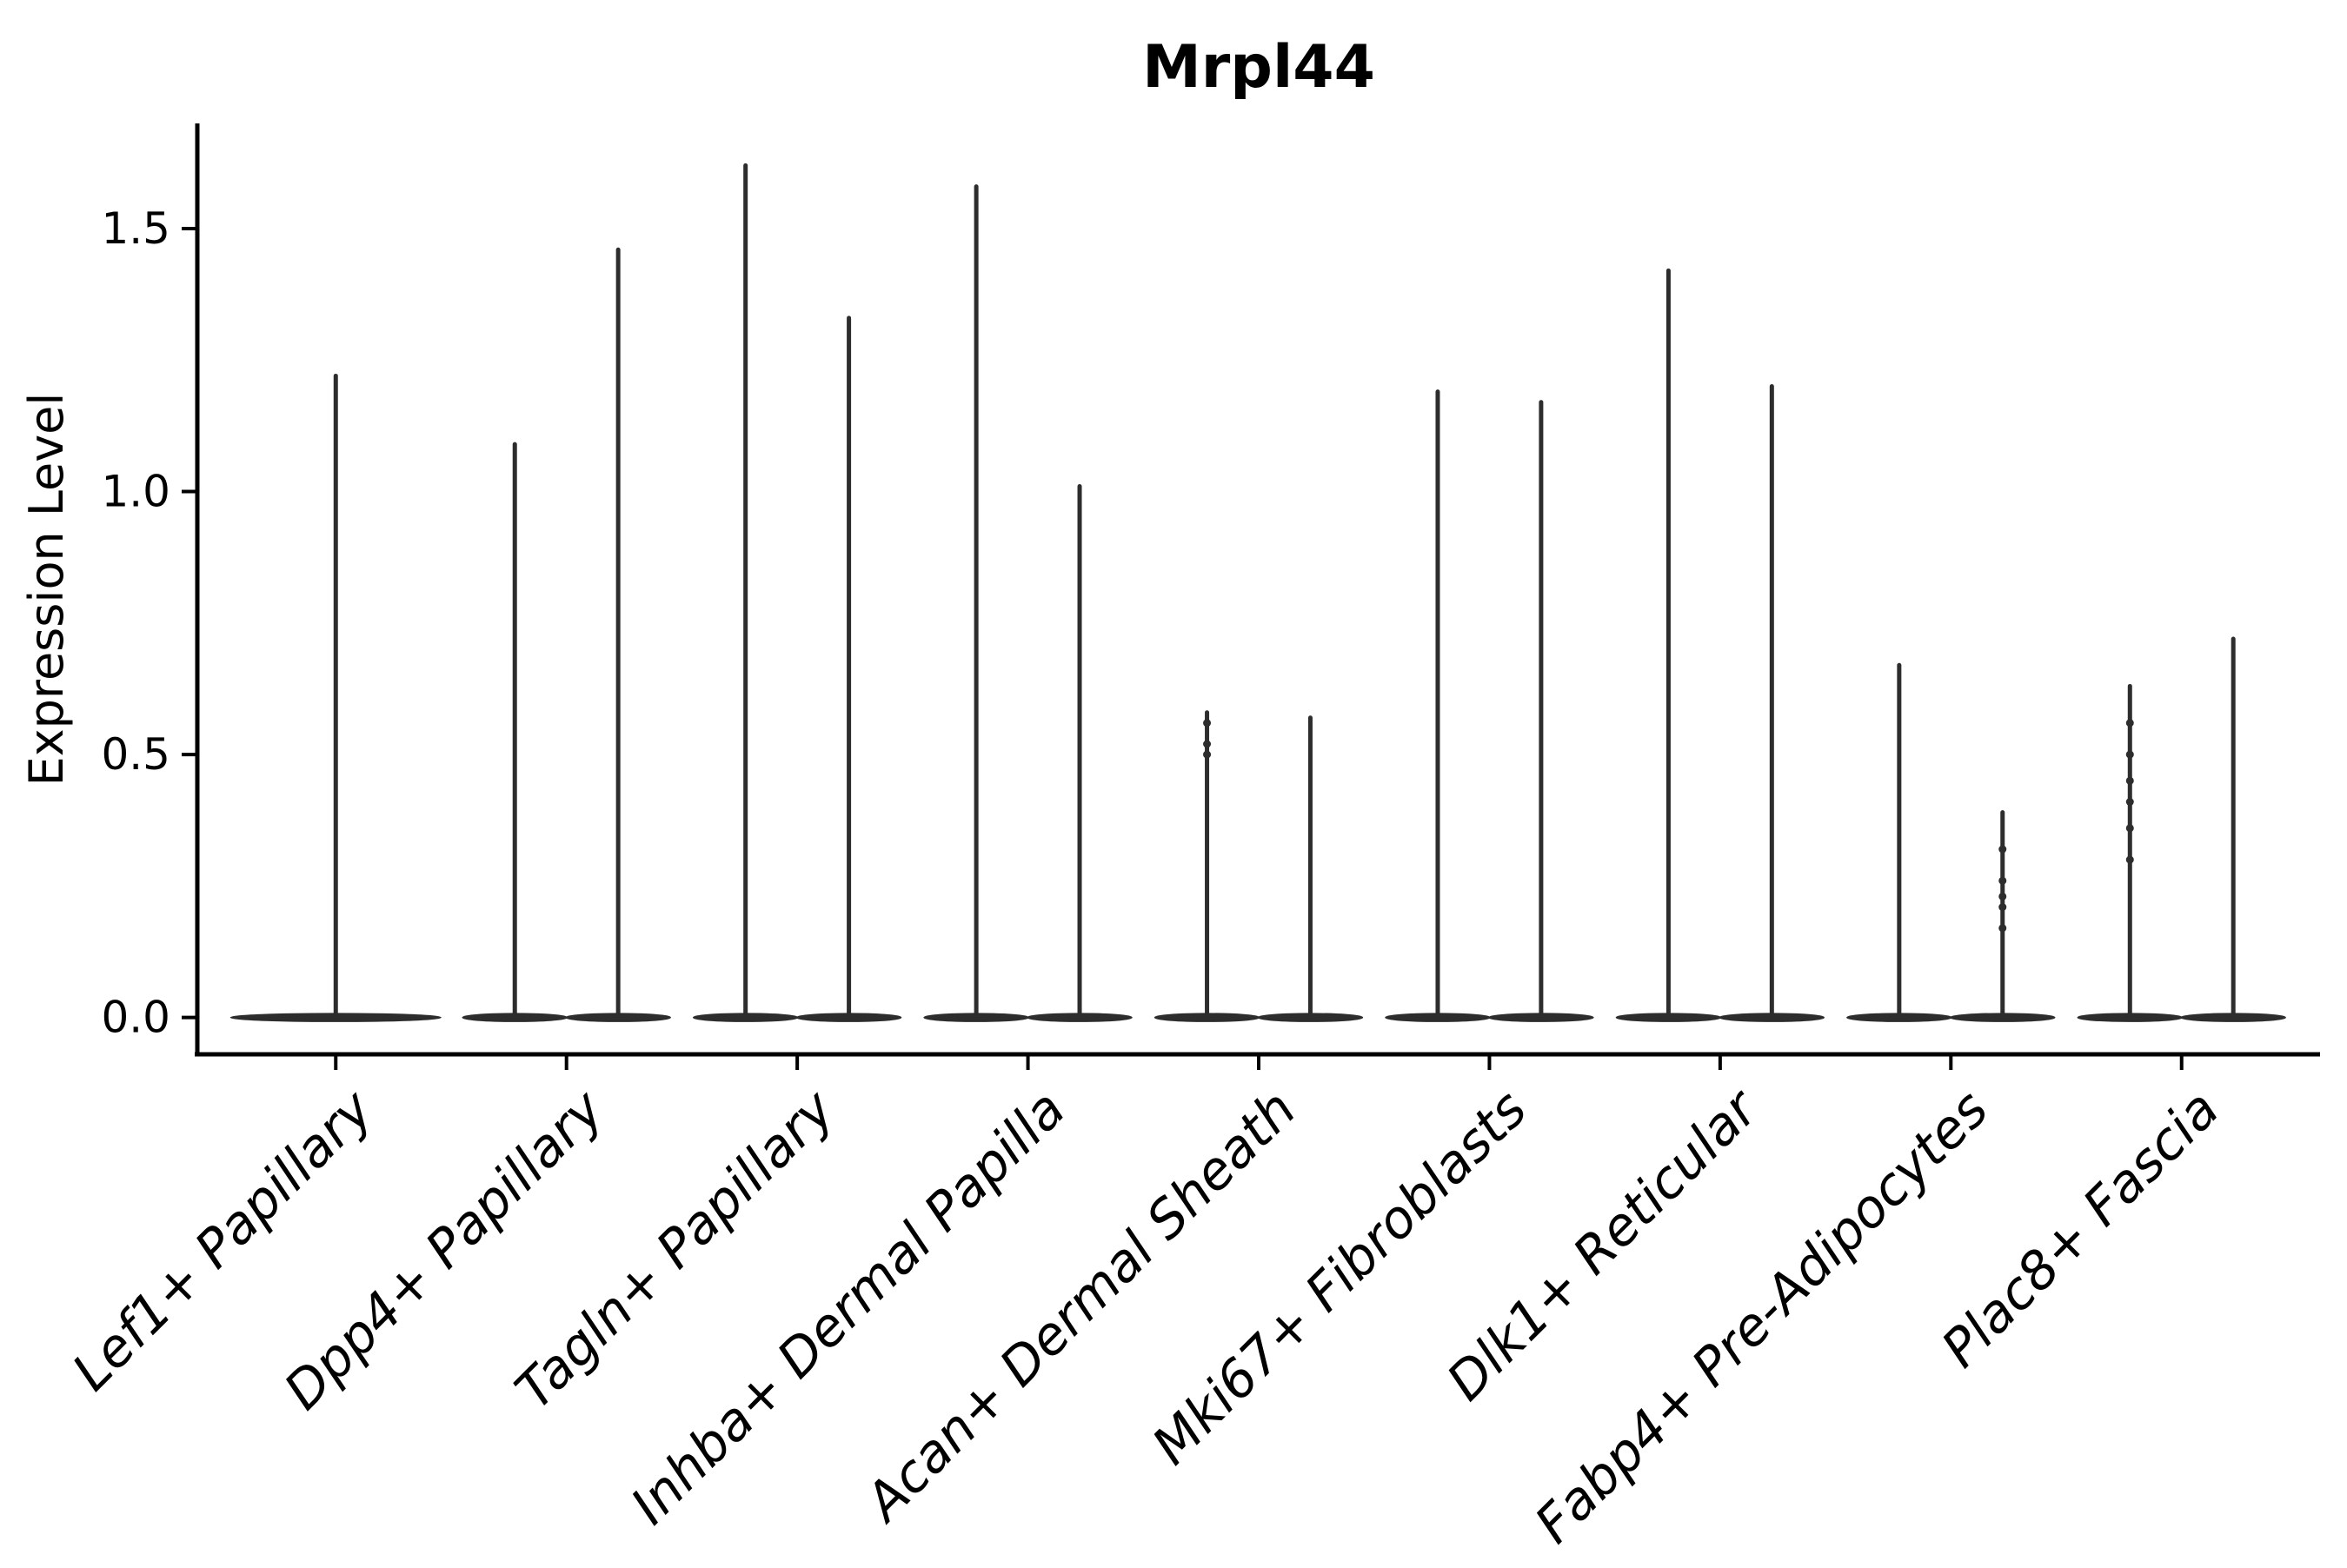 Image resolution: width=2347 pixels, height=1568 pixels. I want to click on x-tick-label: Mki67+ Fibroblasts, so click(1340, 1278).